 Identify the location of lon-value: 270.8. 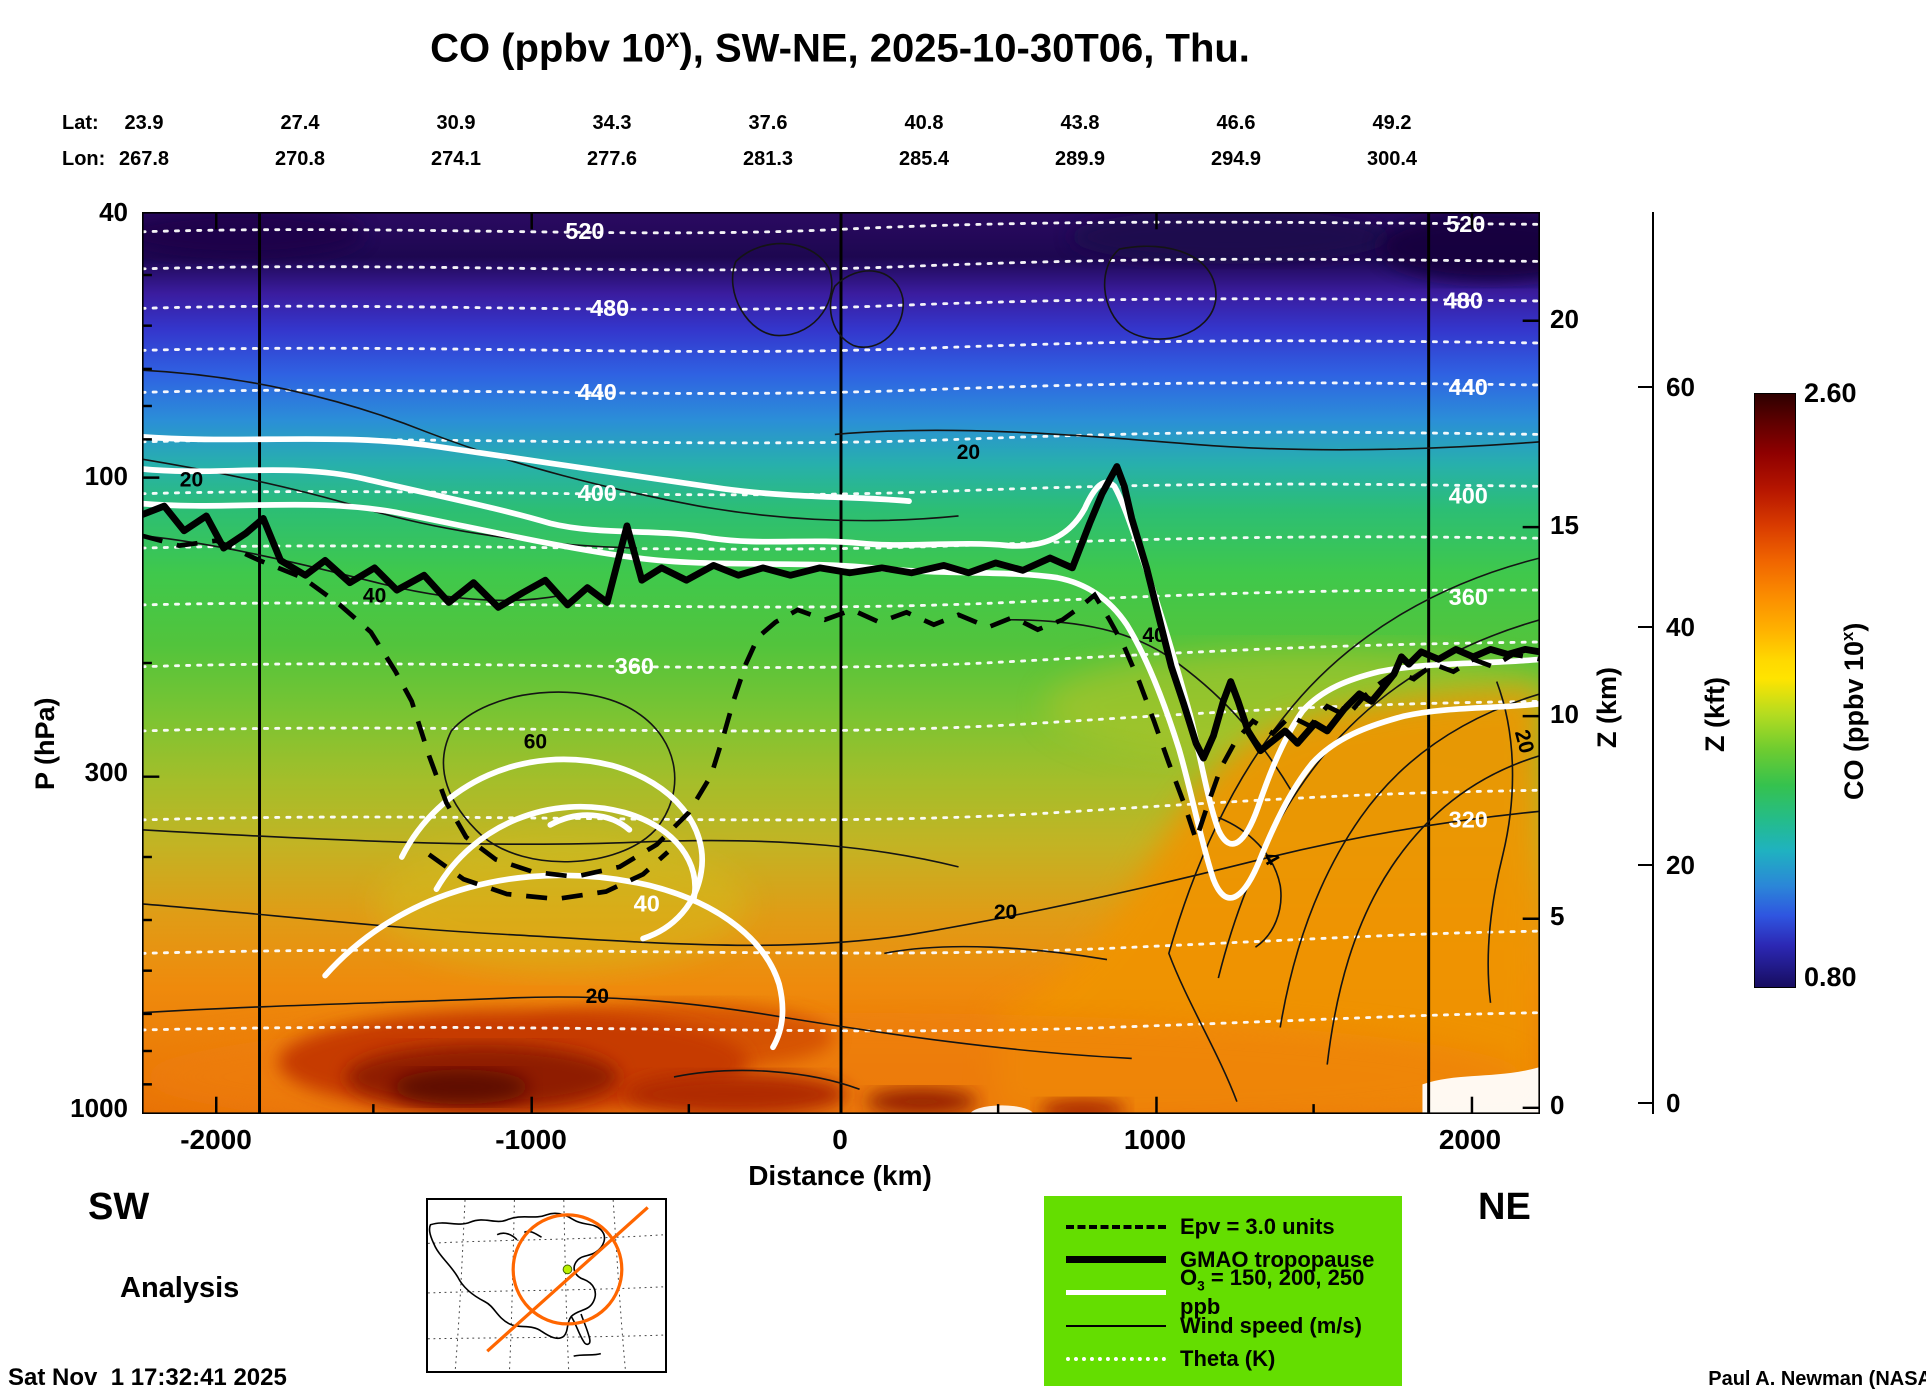
(300, 159).